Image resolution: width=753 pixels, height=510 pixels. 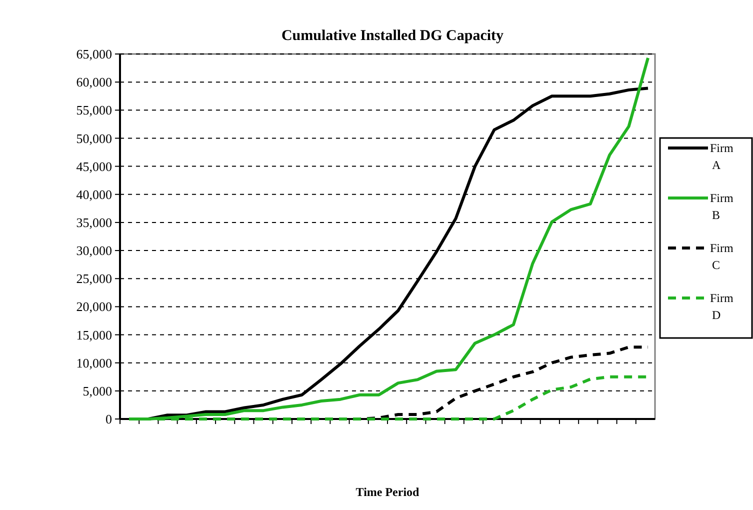 What do you see at coordinates (97, 390) in the screenshot?
I see `y-tick-label: 5,000` at bounding box center [97, 390].